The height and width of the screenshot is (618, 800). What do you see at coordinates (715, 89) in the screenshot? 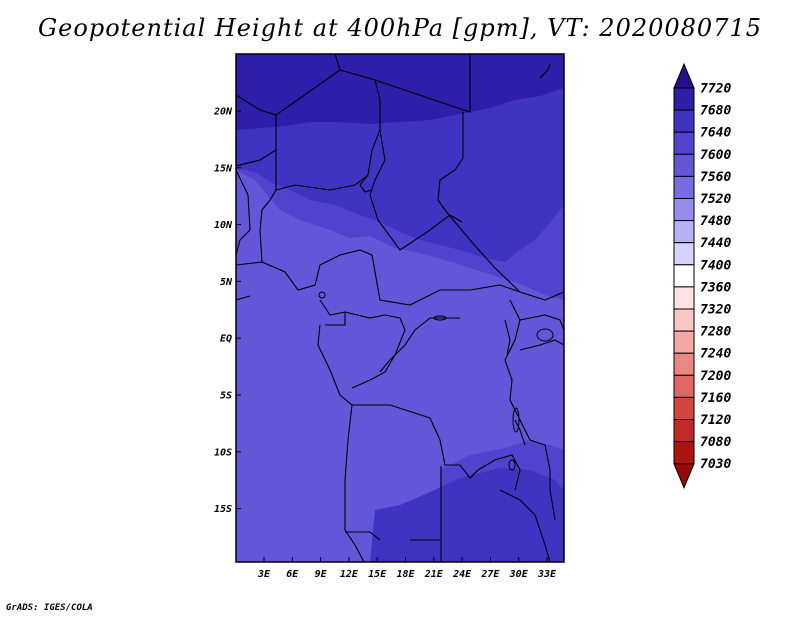
I see `colorbar-label: 7720` at bounding box center [715, 89].